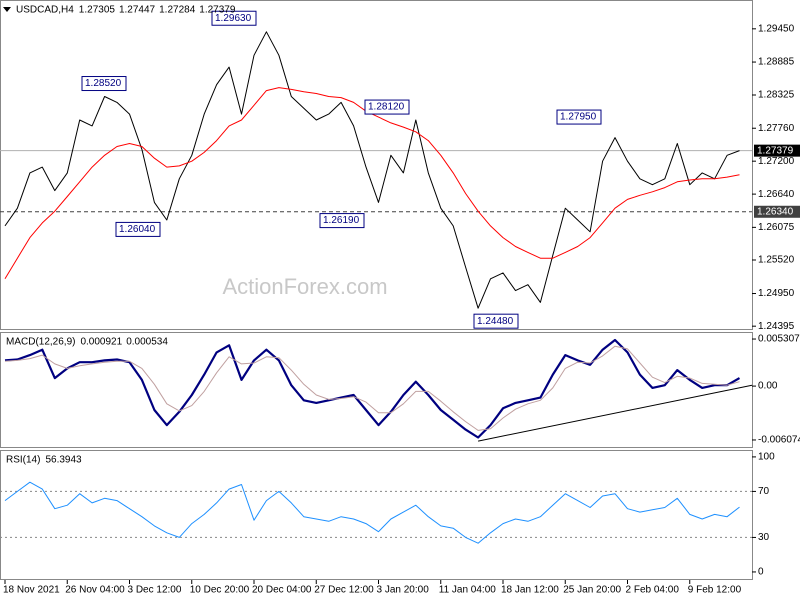 This screenshot has height=600, width=800. Describe the element at coordinates (220, 590) in the screenshot. I see `x-tick-label: 10 Dec 20:00` at that location.